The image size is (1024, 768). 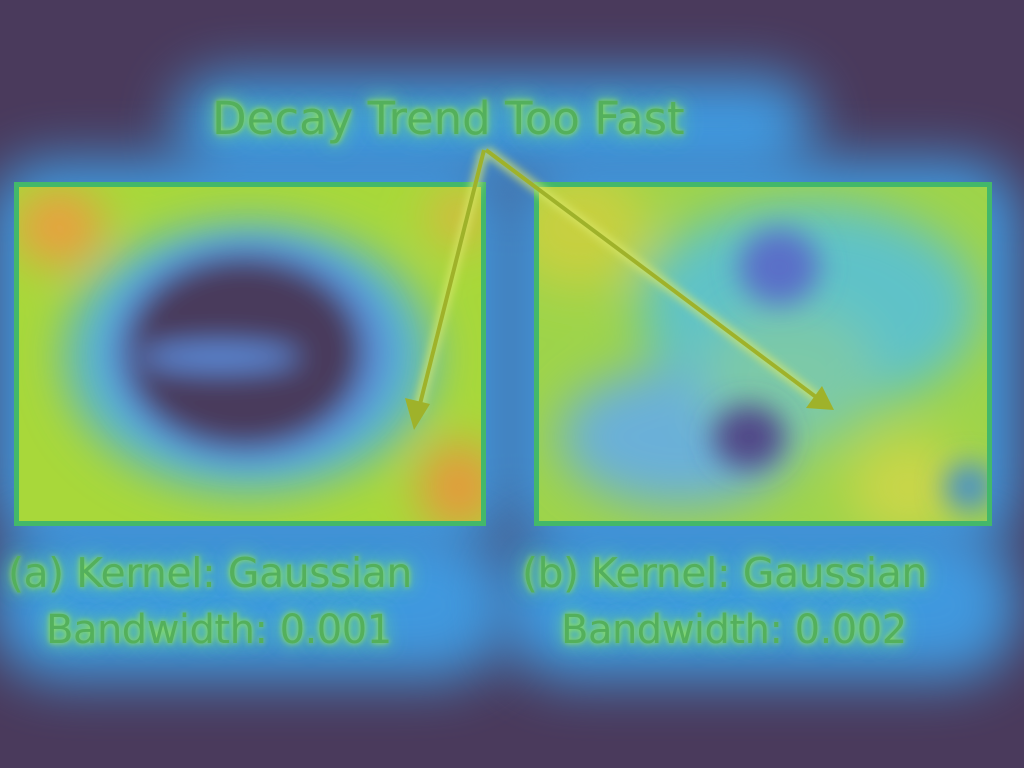 What do you see at coordinates (760, 605) in the screenshot?
I see `caption-b-glow` at bounding box center [760, 605].